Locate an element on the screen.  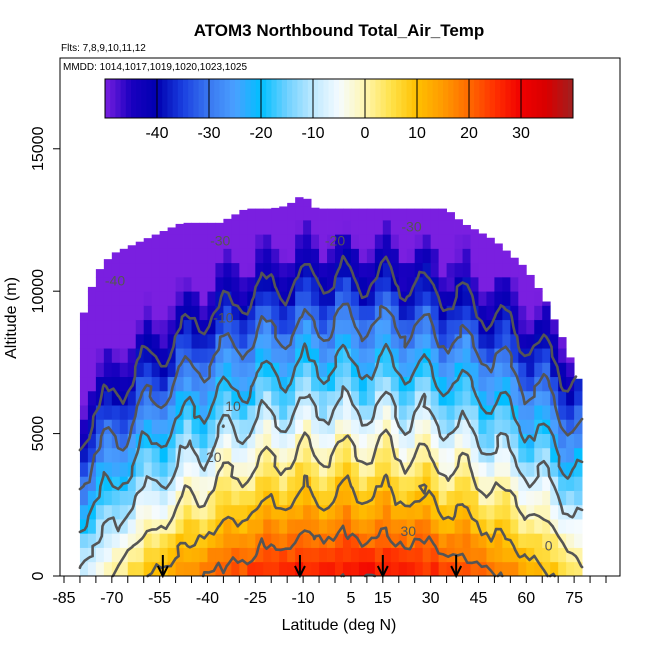
x-axis: -85 -70 -55 -40 -25 -10 5 15 30 45 60 75 is located at coordinates (329, 591).